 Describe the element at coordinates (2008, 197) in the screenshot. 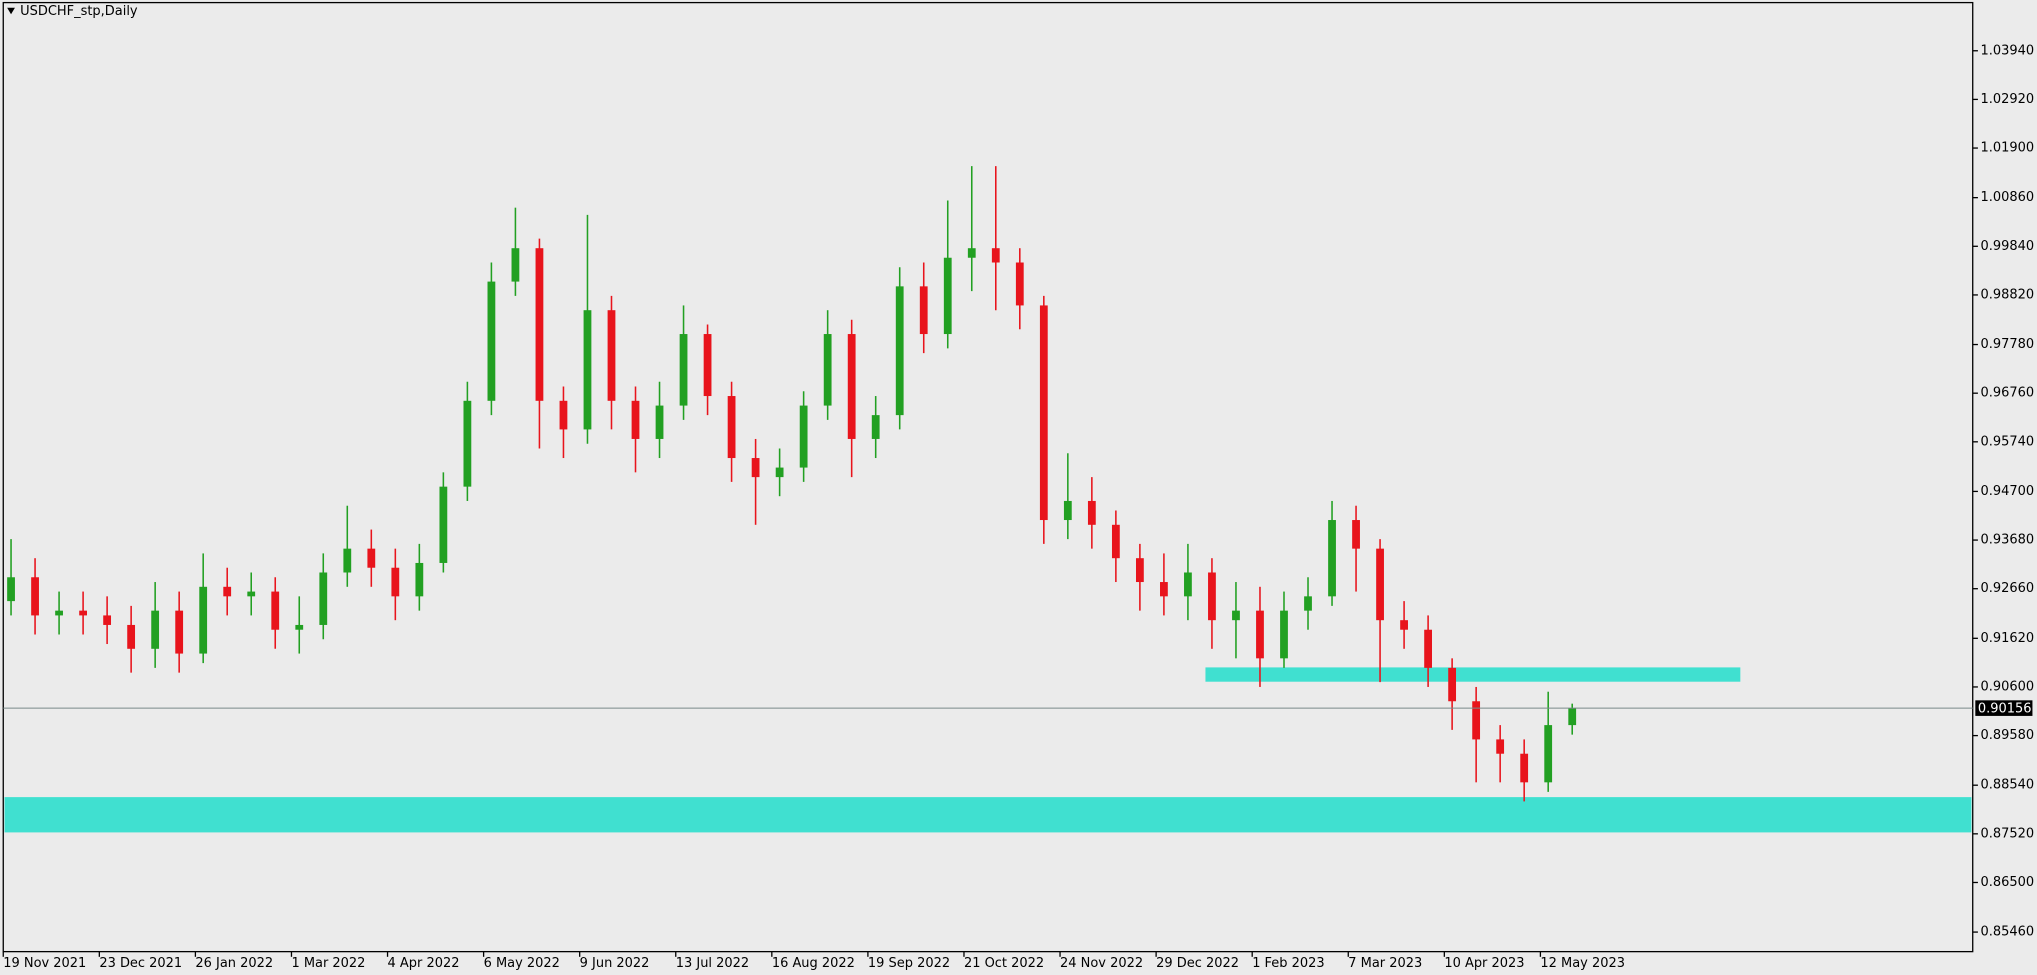

I see `y-tick-label: 1.00860` at that location.